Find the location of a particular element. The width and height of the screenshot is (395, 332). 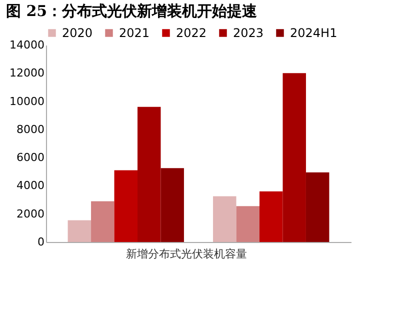

y-tick-label: 0 is located at coordinates (41, 242).